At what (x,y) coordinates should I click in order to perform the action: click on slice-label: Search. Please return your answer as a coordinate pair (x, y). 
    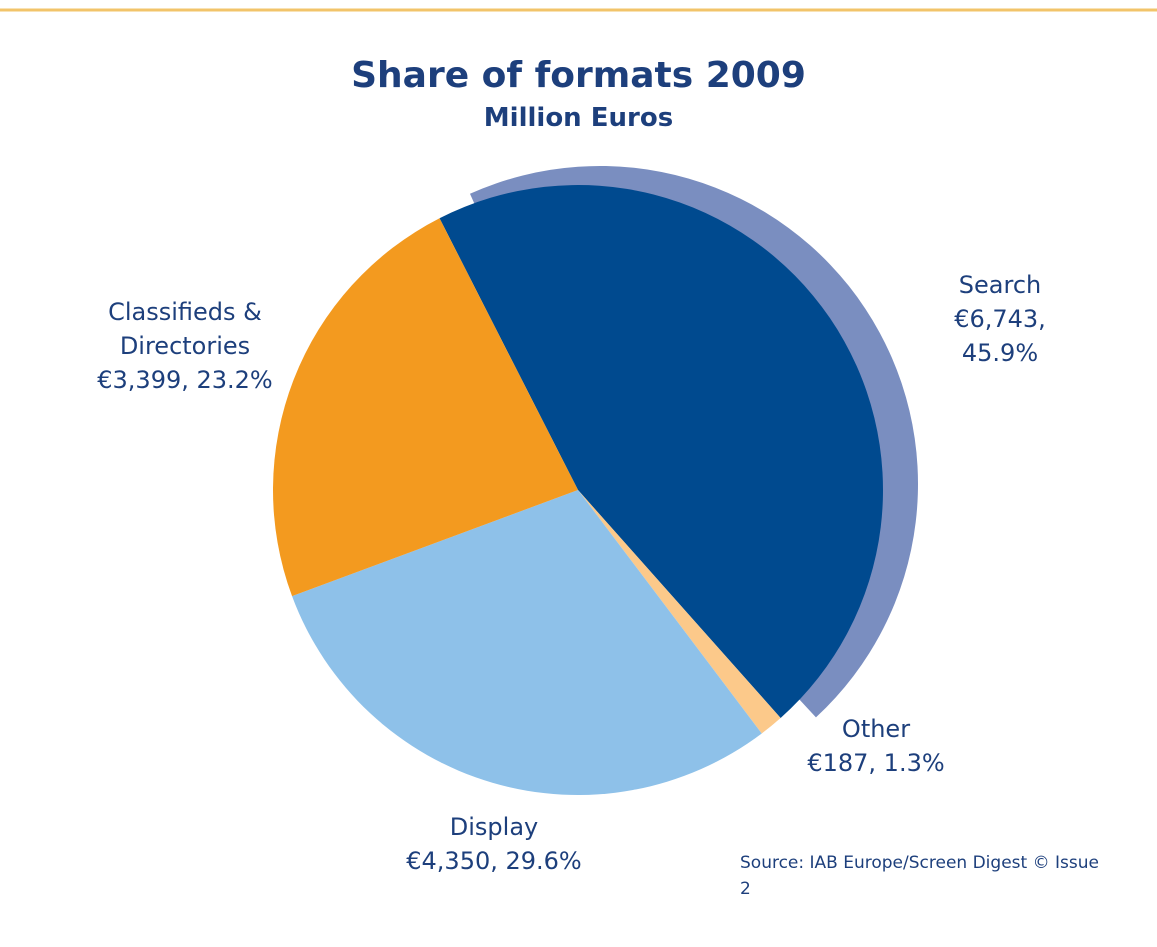
    Looking at the image, I should click on (1000, 285).